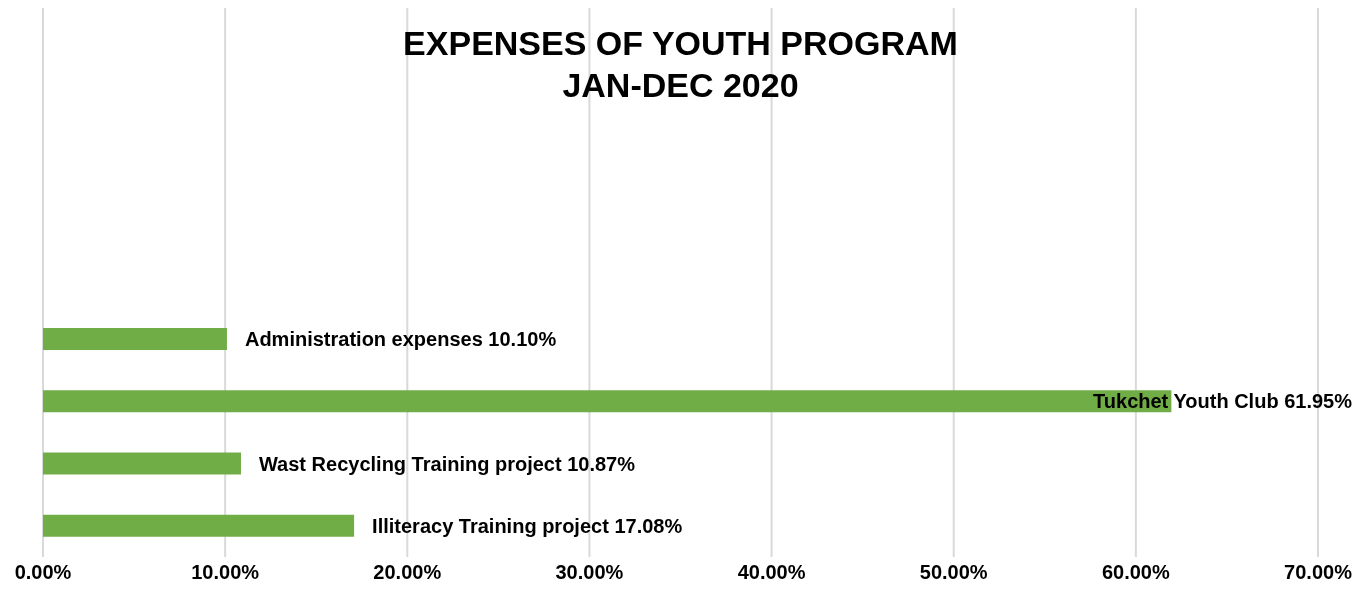 The image size is (1366, 615). Describe the element at coordinates (447, 463) in the screenshot. I see `category-label: Wast Recycling Training project 10.87%` at that location.